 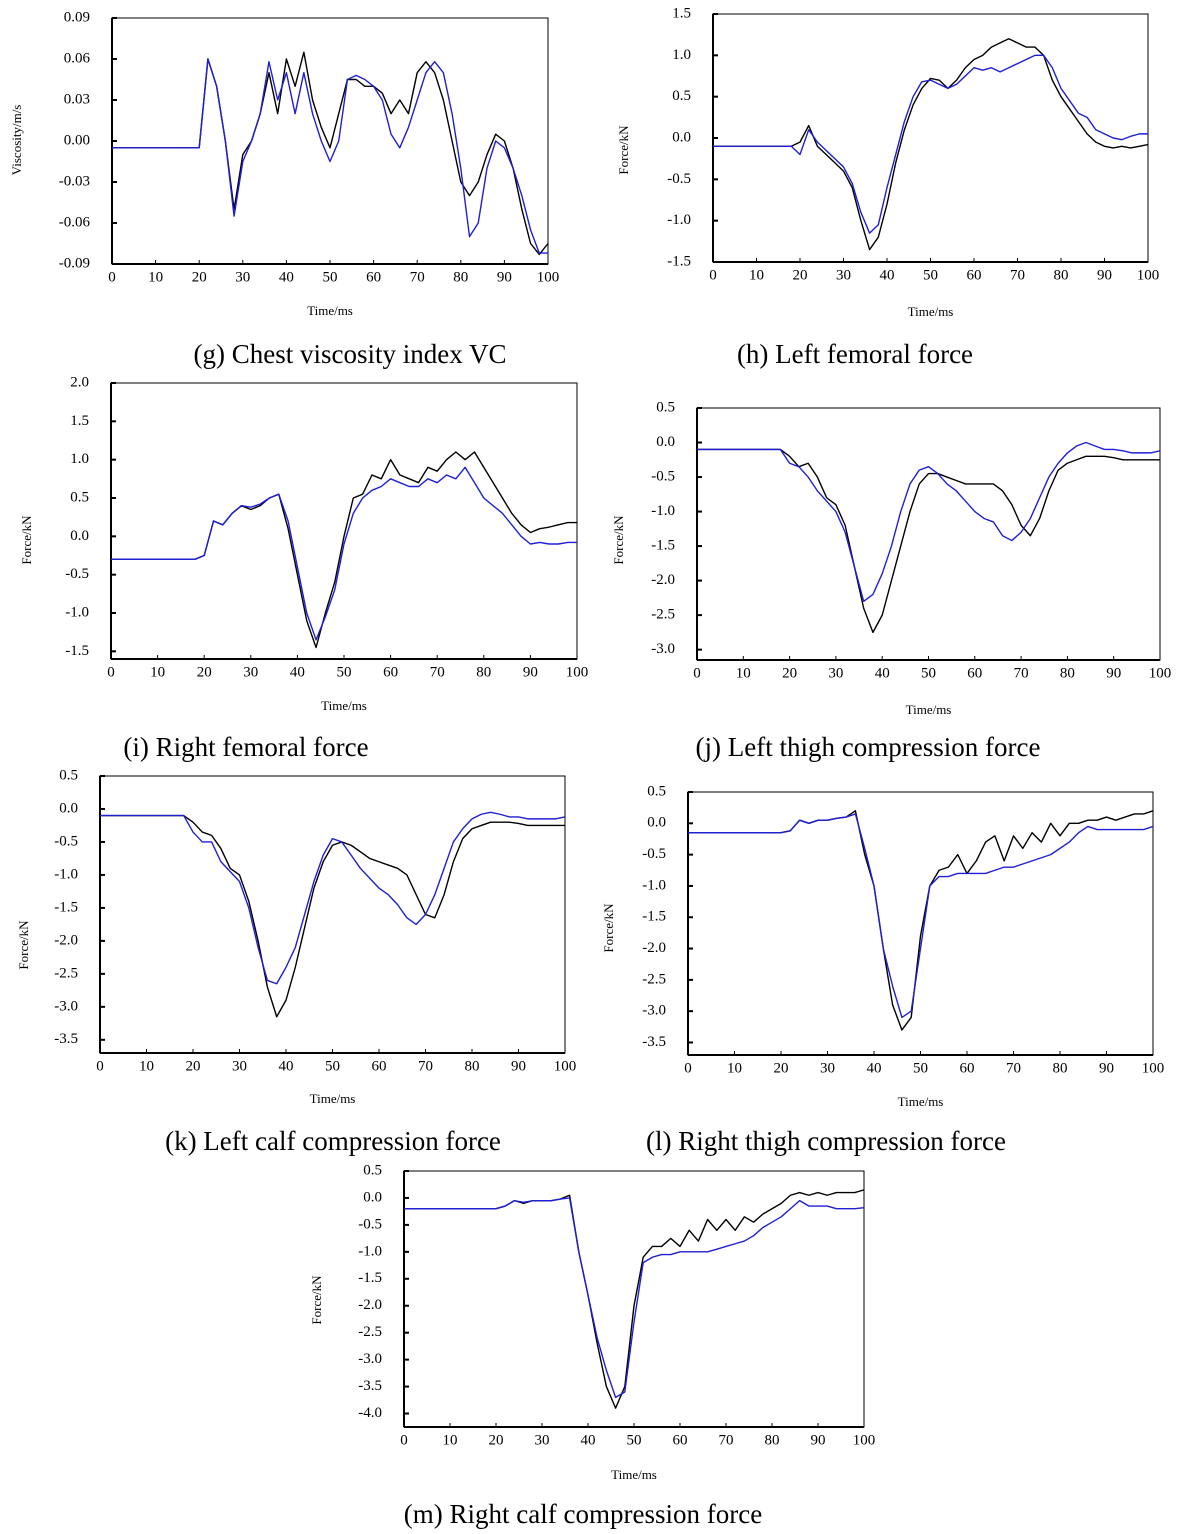 What do you see at coordinates (66, 1039) in the screenshot?
I see `y-tick-label: -3.5` at bounding box center [66, 1039].